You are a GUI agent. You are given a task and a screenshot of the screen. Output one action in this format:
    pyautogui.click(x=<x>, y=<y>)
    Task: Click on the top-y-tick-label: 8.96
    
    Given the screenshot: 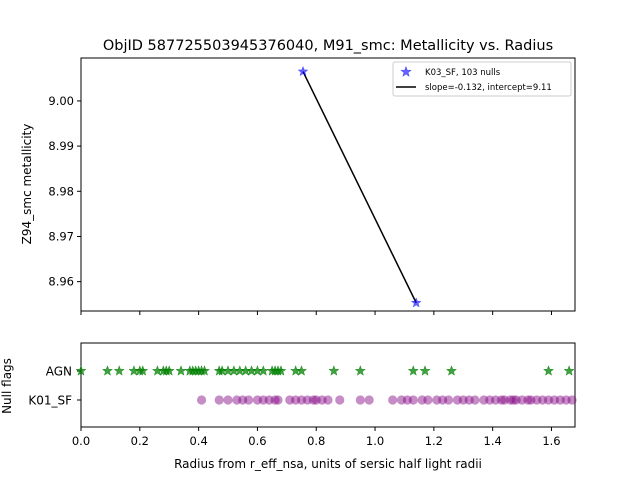 What is the action you would take?
    pyautogui.click(x=61, y=282)
    